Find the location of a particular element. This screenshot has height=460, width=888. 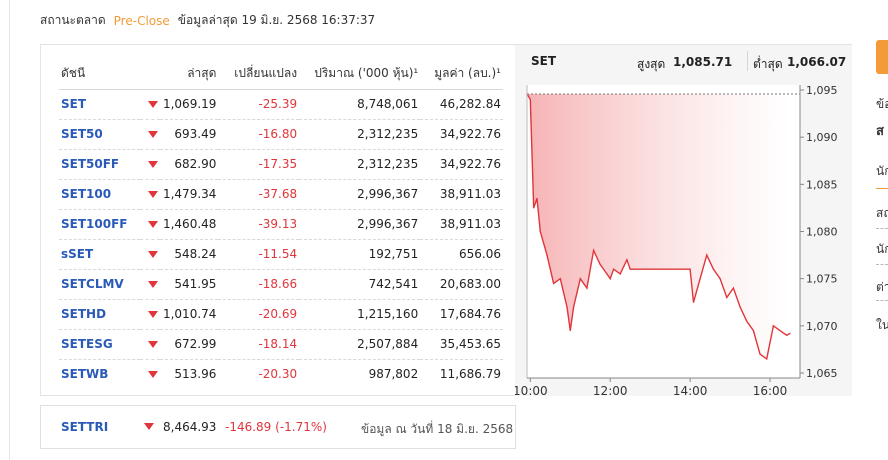

col-change: เปลี่ยนแปลง is located at coordinates (259, 74).